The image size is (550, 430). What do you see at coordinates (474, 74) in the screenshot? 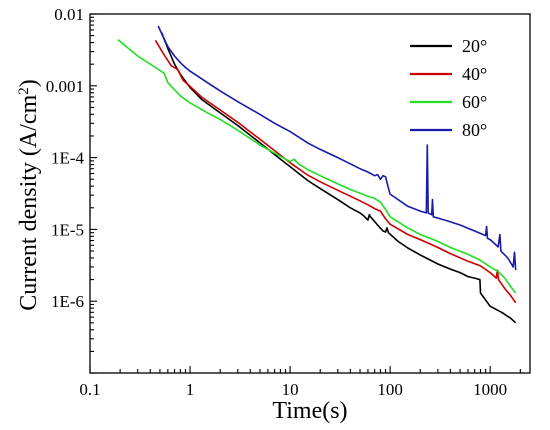
I see `legend-label: 40°` at bounding box center [474, 74].